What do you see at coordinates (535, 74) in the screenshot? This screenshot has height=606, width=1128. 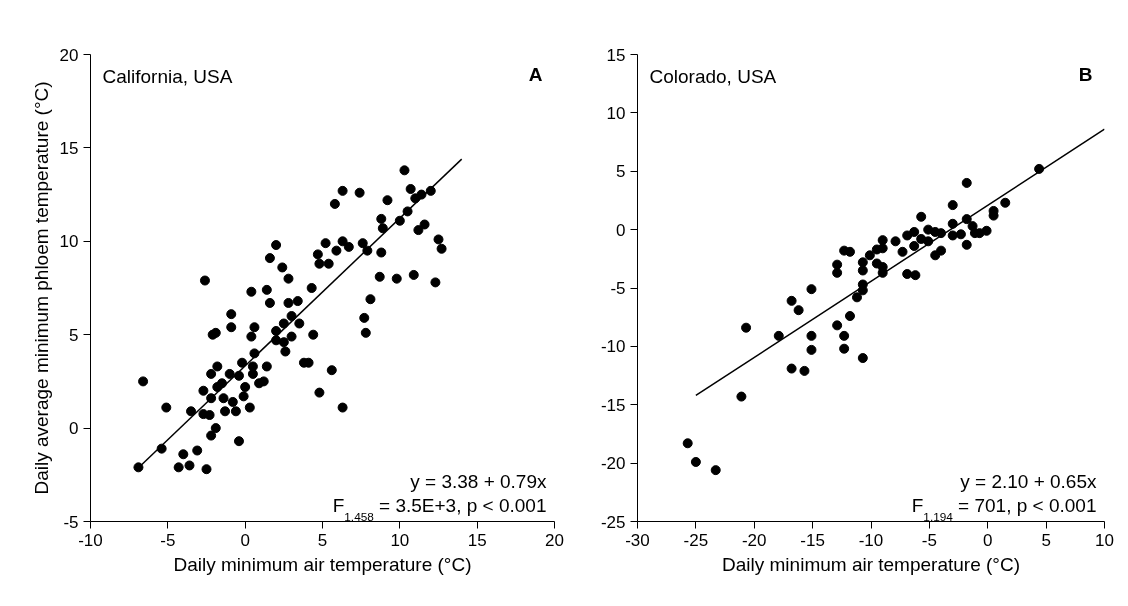 I see `text: A` at bounding box center [535, 74].